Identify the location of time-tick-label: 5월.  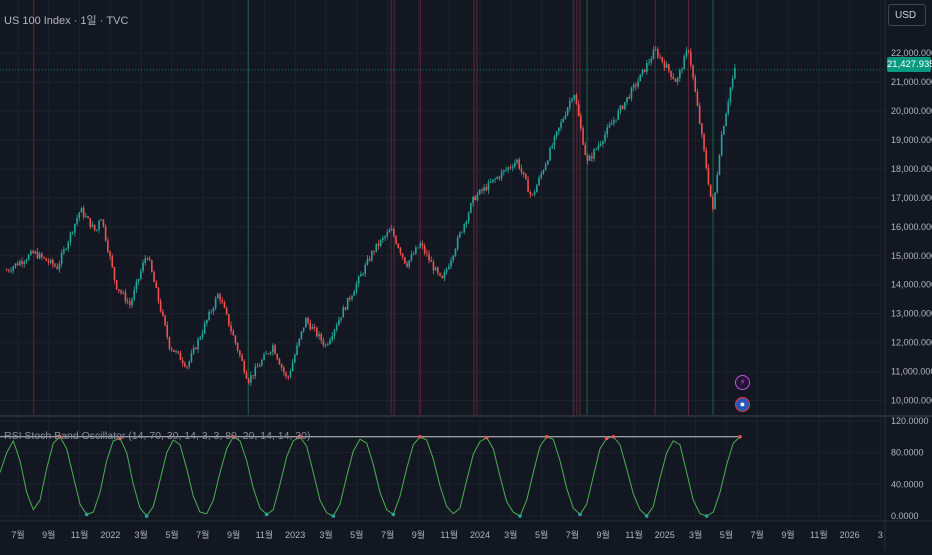
(356, 534).